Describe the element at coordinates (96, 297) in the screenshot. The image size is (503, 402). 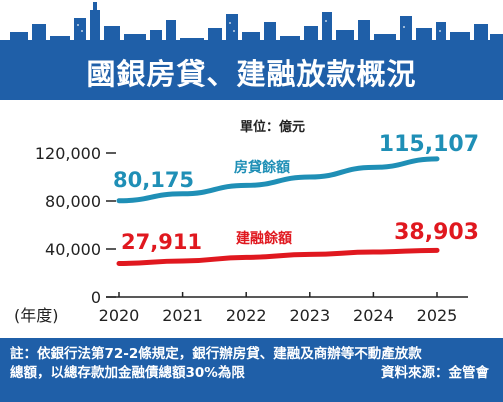
I see `y-tick-label: 0` at that location.